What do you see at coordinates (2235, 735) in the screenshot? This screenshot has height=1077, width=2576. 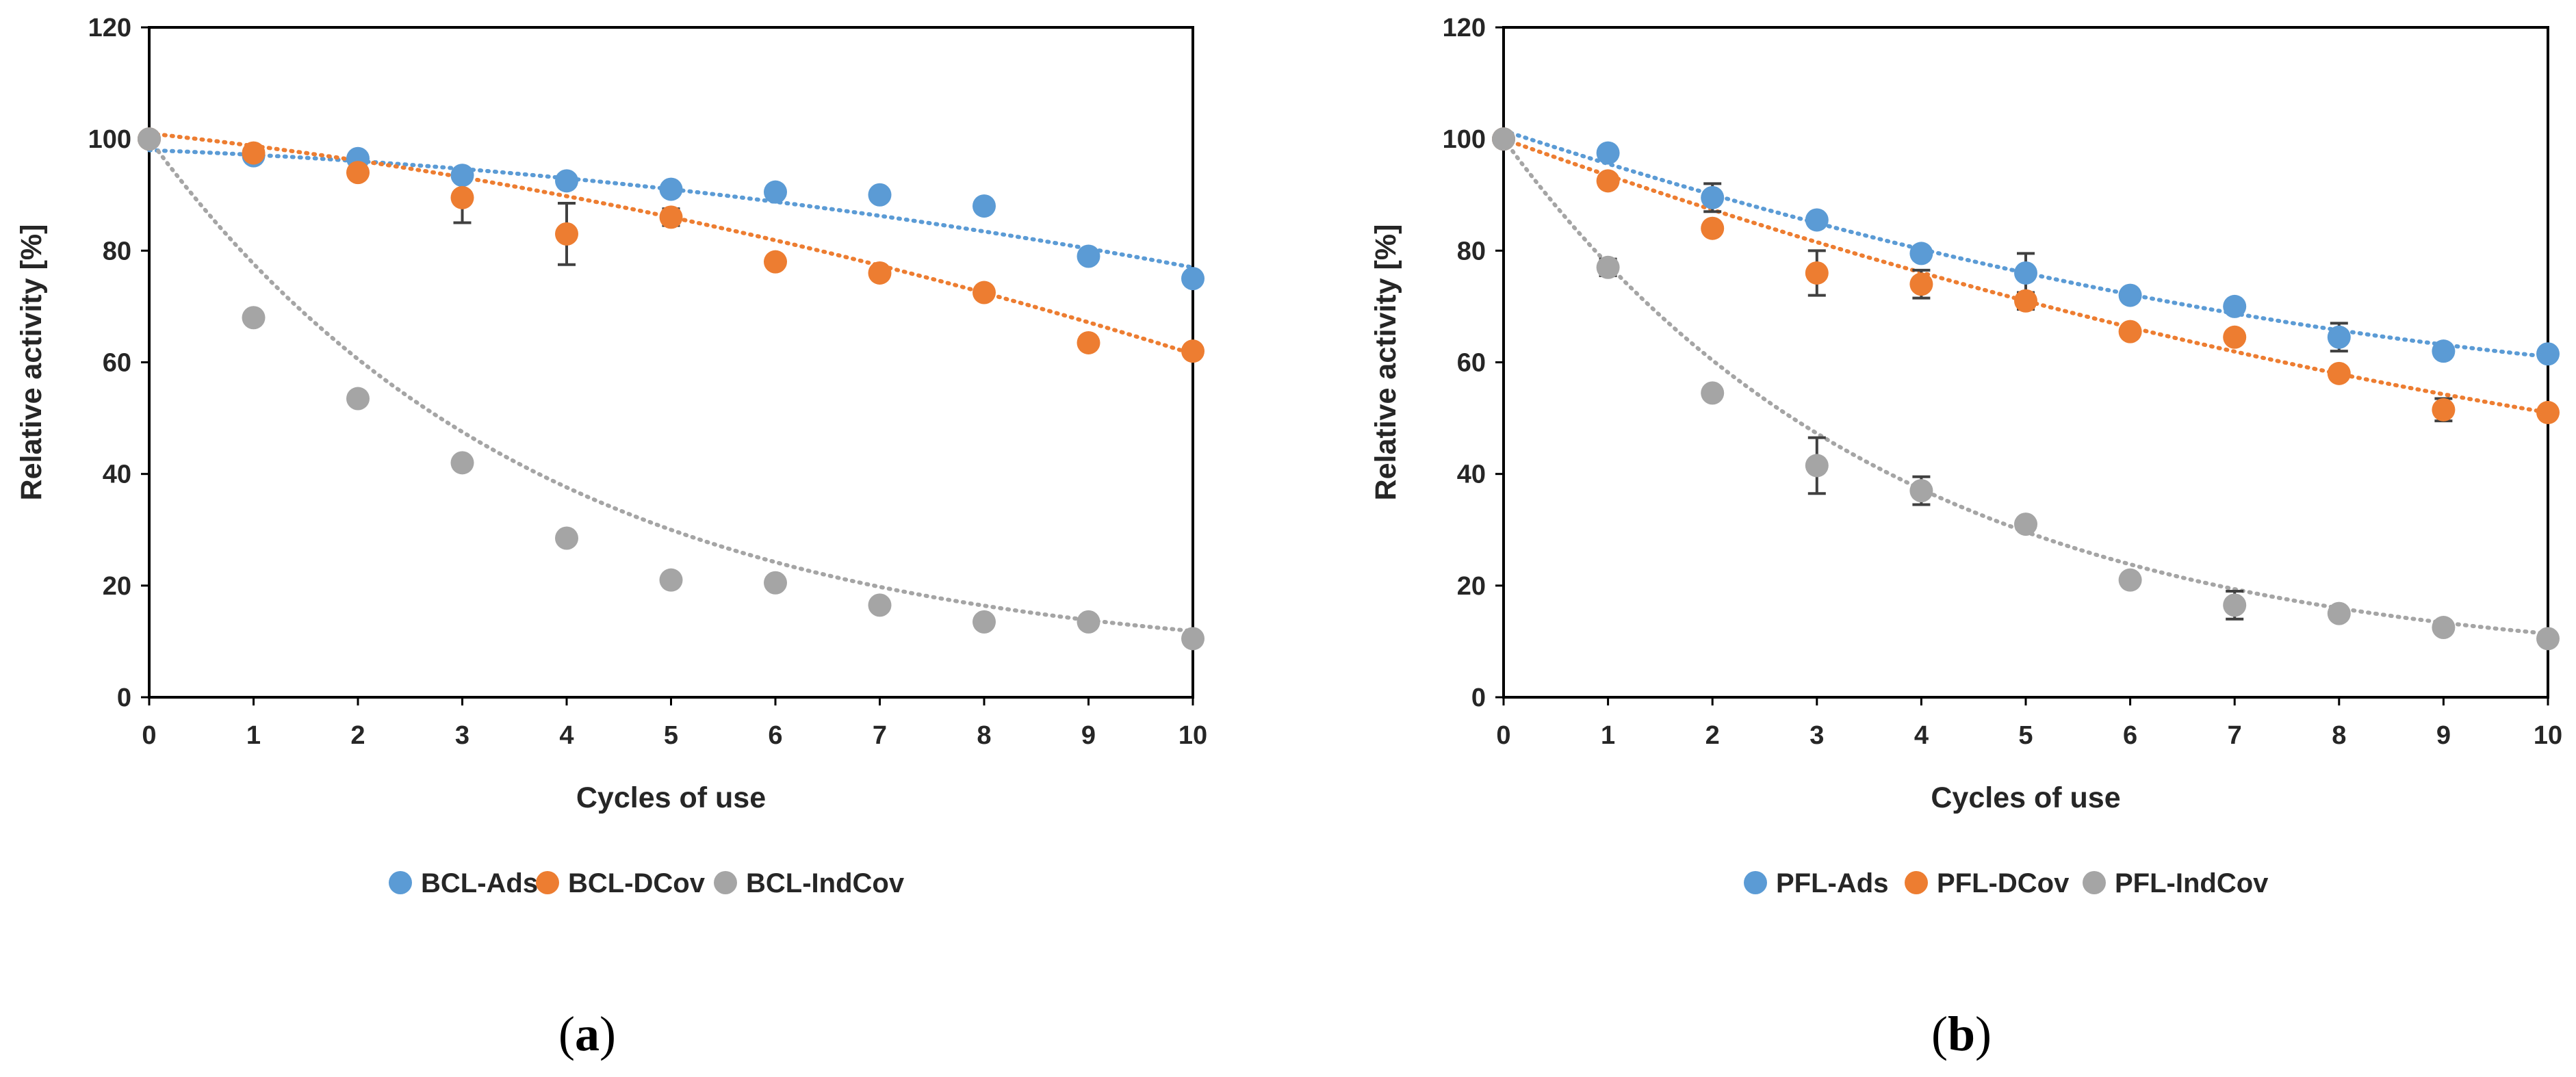 I see `x-tick-label: 7` at bounding box center [2235, 735].